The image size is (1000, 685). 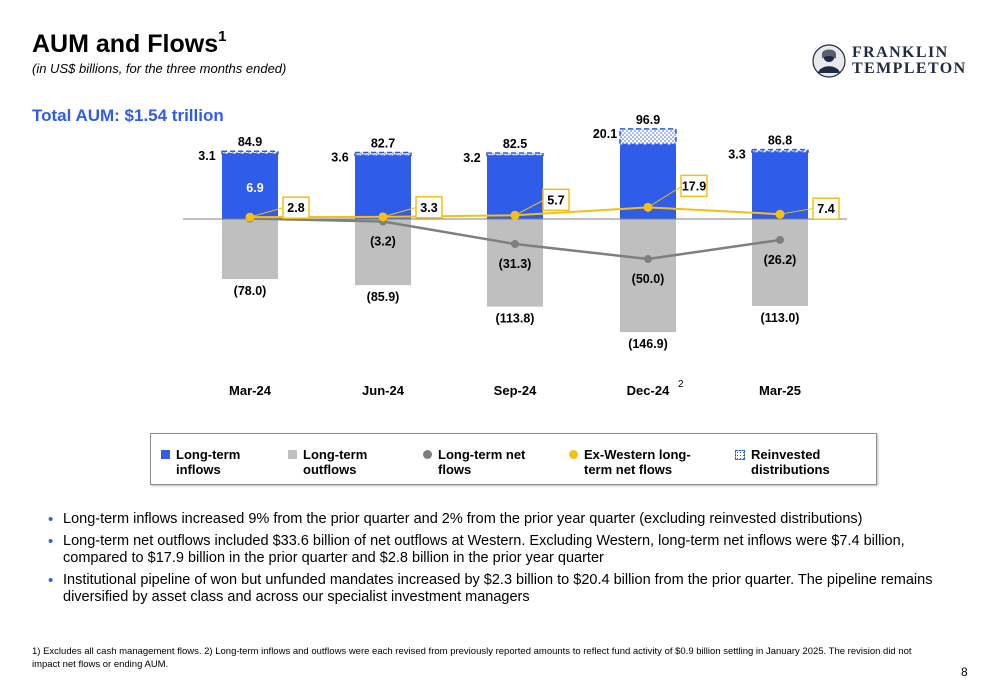 I want to click on data-label-reinvested: 20.1, so click(x=605, y=134).